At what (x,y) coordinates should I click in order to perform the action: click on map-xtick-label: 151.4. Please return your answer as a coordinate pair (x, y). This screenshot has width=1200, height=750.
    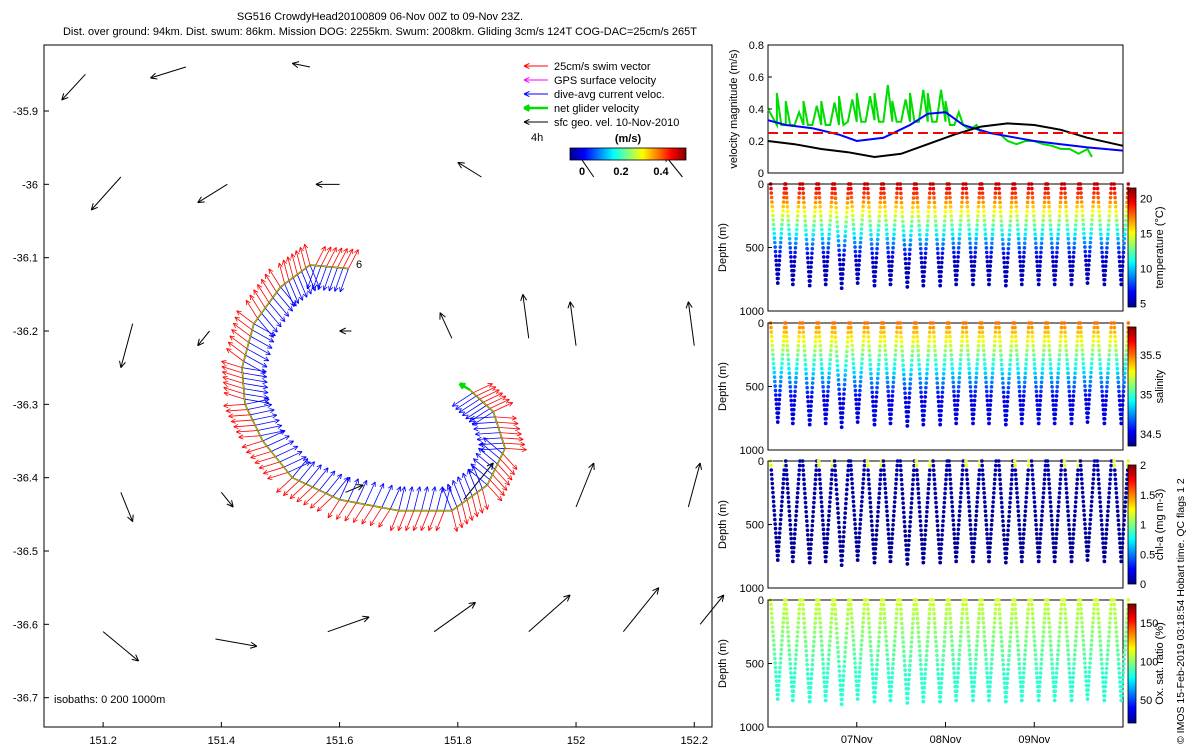
    Looking at the image, I should click on (222, 741).